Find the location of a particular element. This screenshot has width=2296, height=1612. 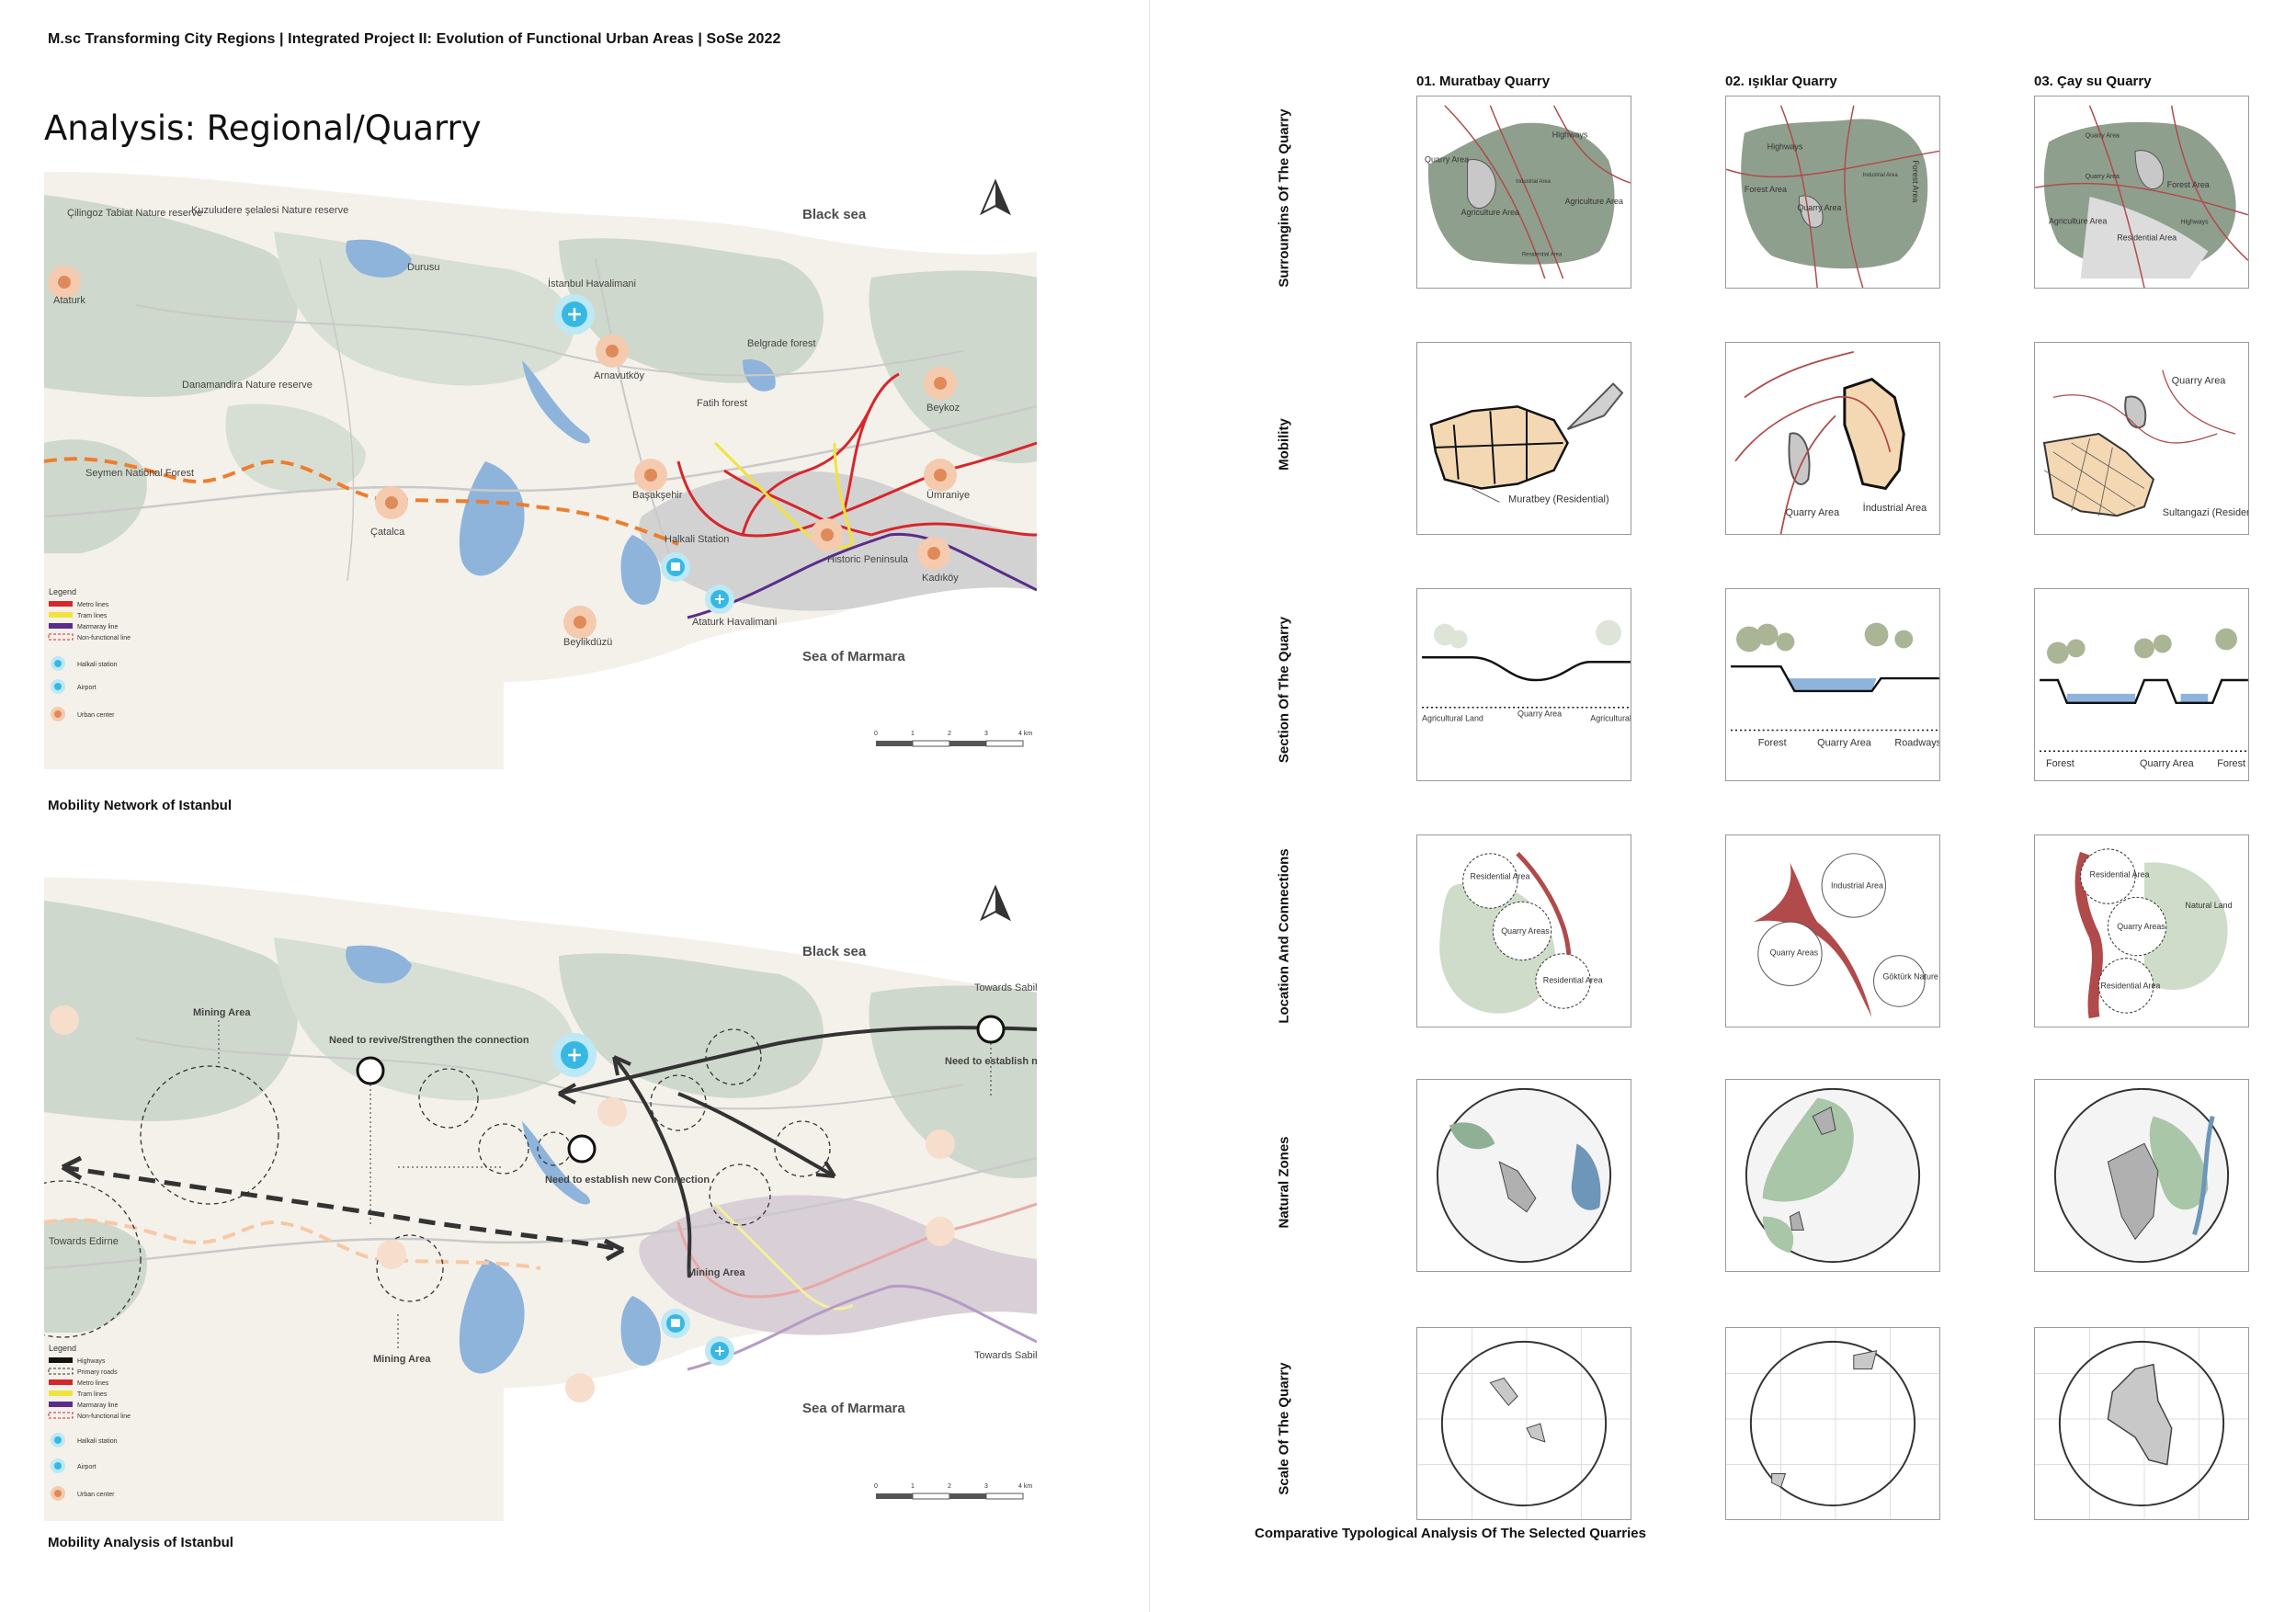

place-label: Başakşehir is located at coordinates (658, 496).